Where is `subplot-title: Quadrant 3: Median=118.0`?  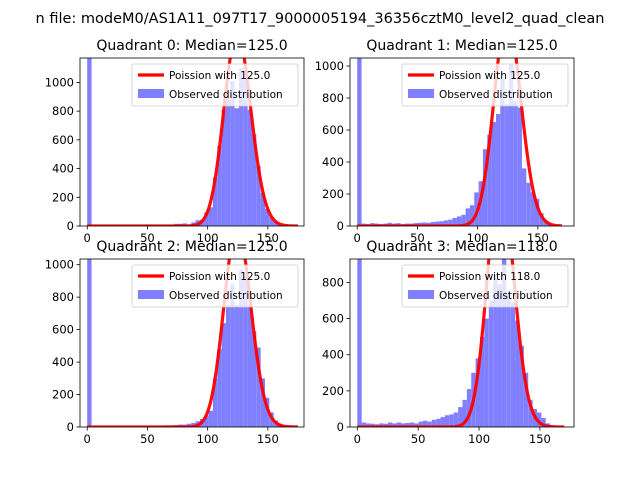 subplot-title: Quadrant 3: Median=118.0 is located at coordinates (461, 247).